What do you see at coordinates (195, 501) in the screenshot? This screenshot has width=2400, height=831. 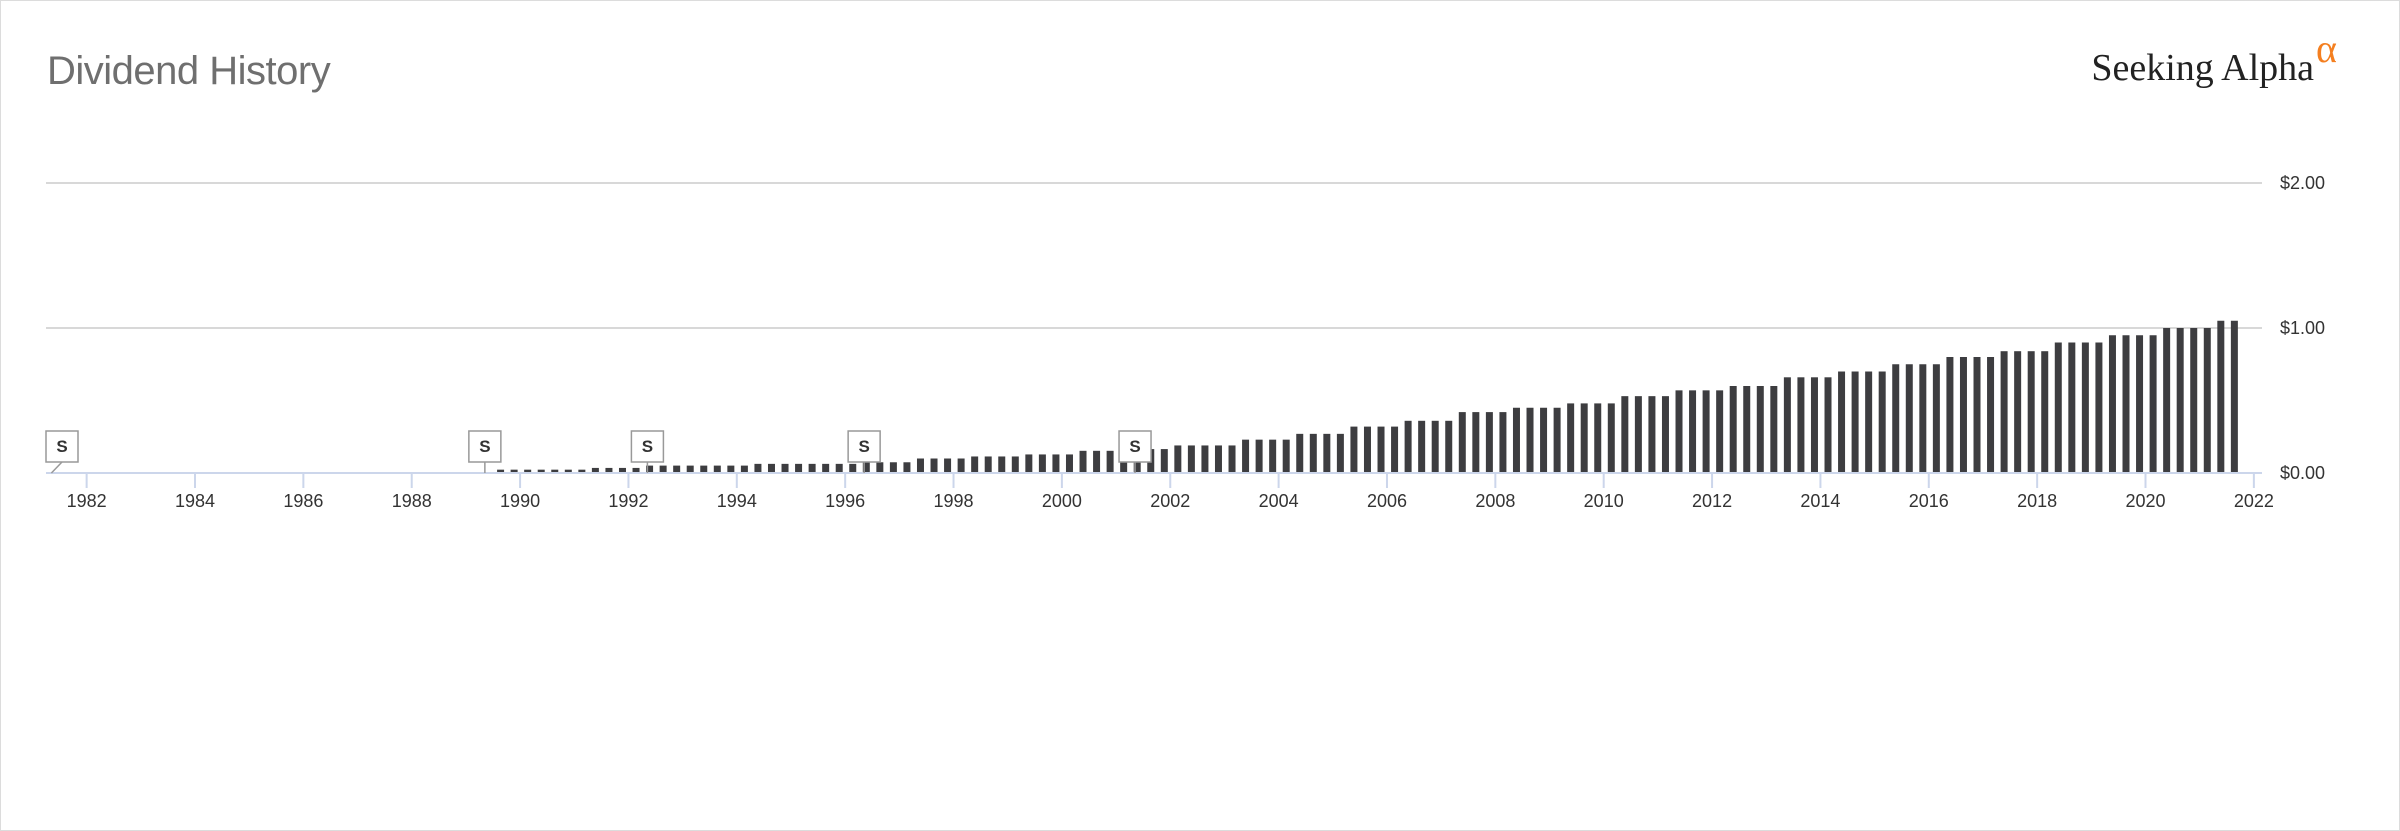 I see `x-tick-label: 1984` at bounding box center [195, 501].